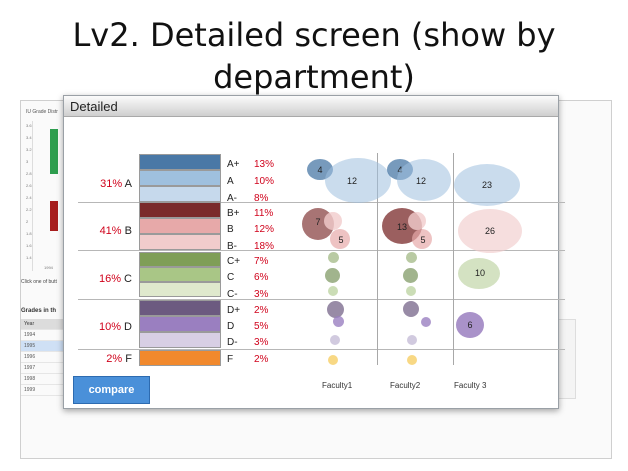 This screenshot has width=628, height=471. What do you see at coordinates (261, 277) in the screenshot?
I see `grade-percent: 6%` at bounding box center [261, 277].